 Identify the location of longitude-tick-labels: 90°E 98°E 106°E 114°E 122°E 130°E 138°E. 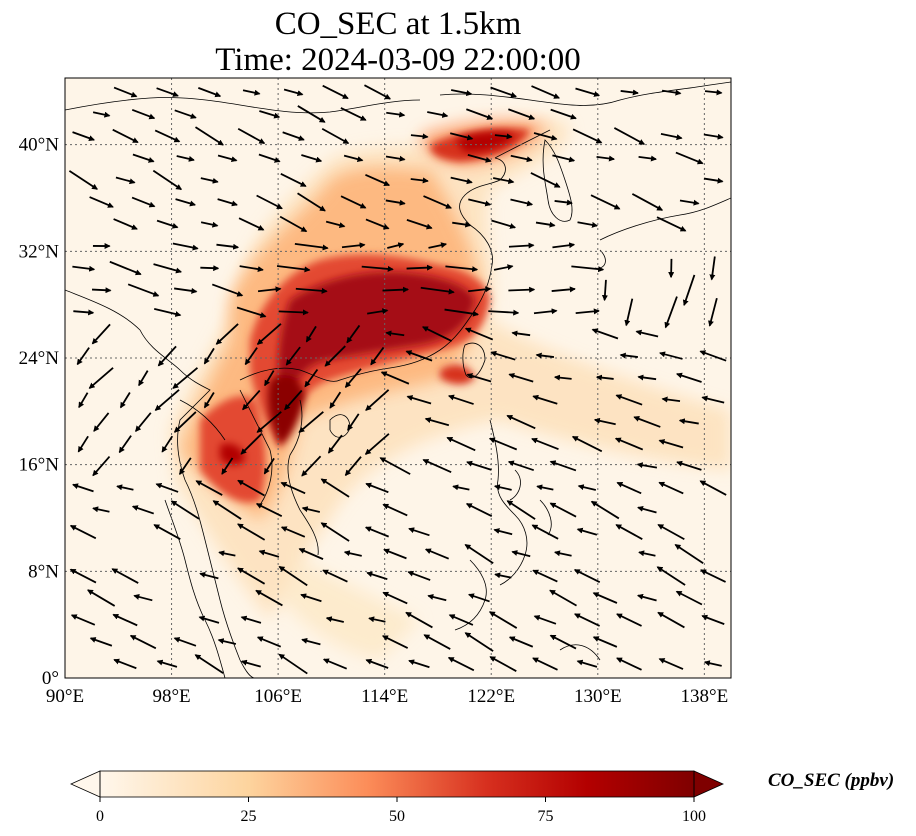
(387, 696).